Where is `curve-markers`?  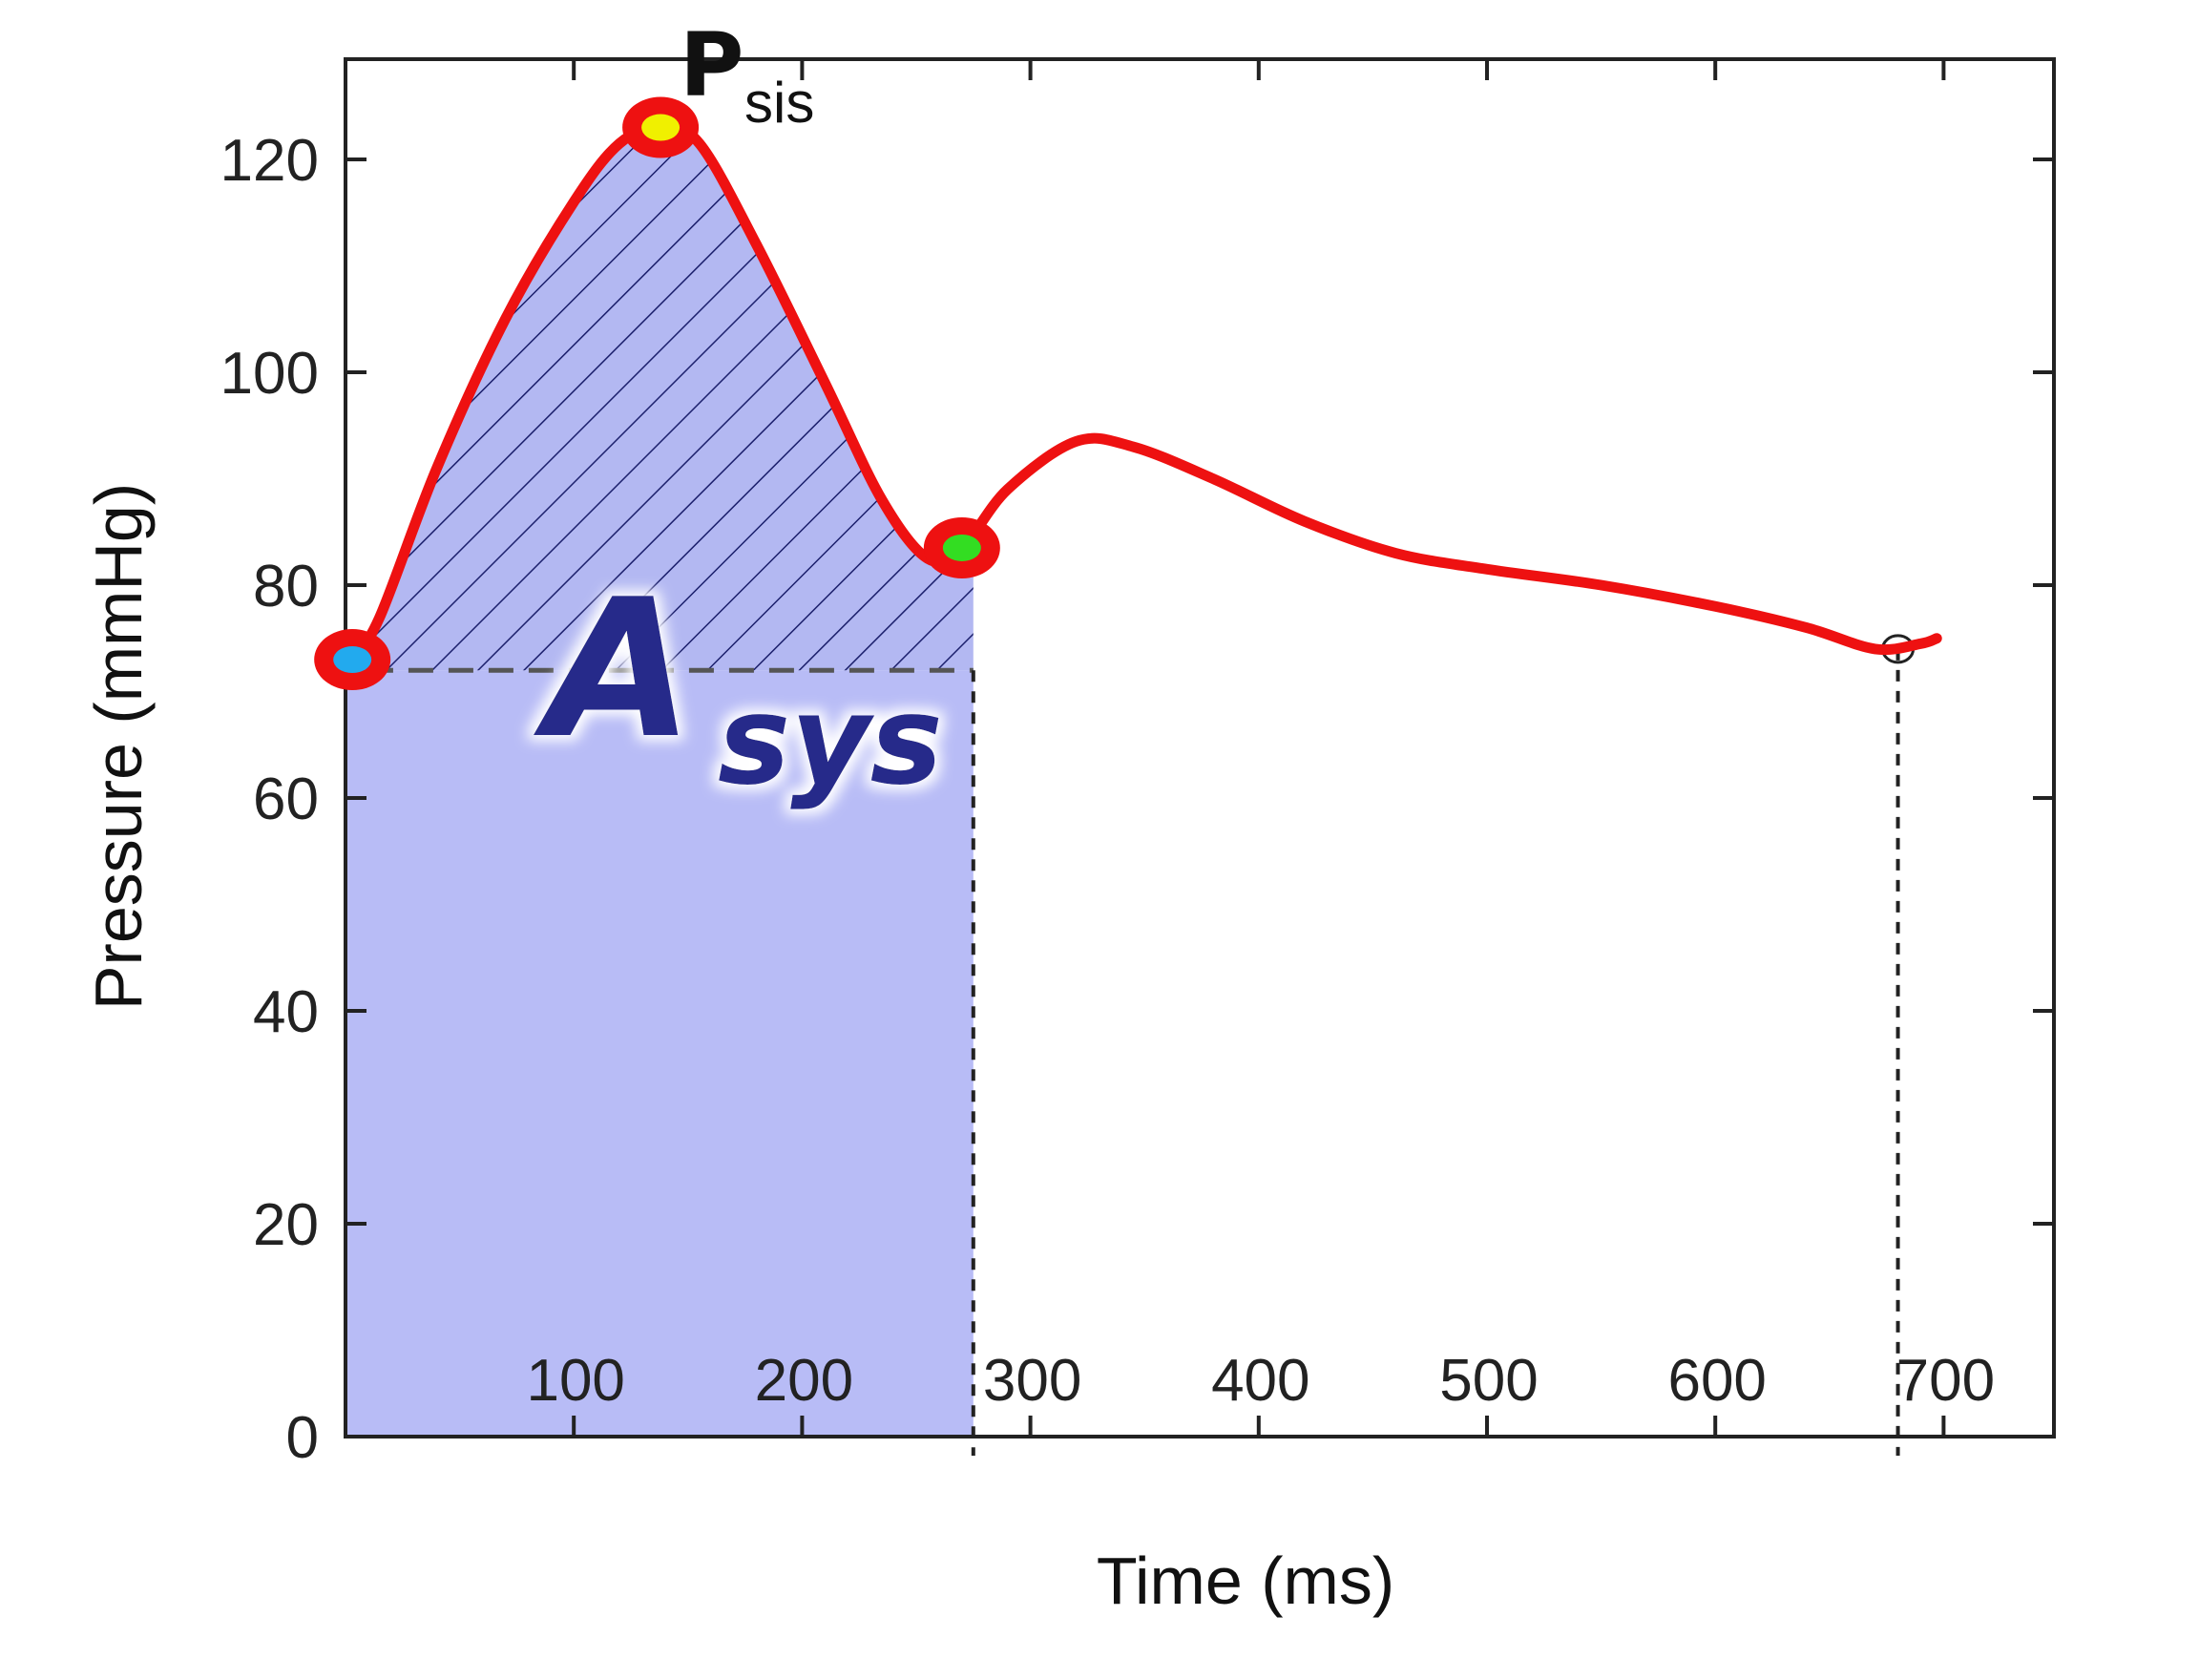
curve-markers is located at coordinates (657, 393).